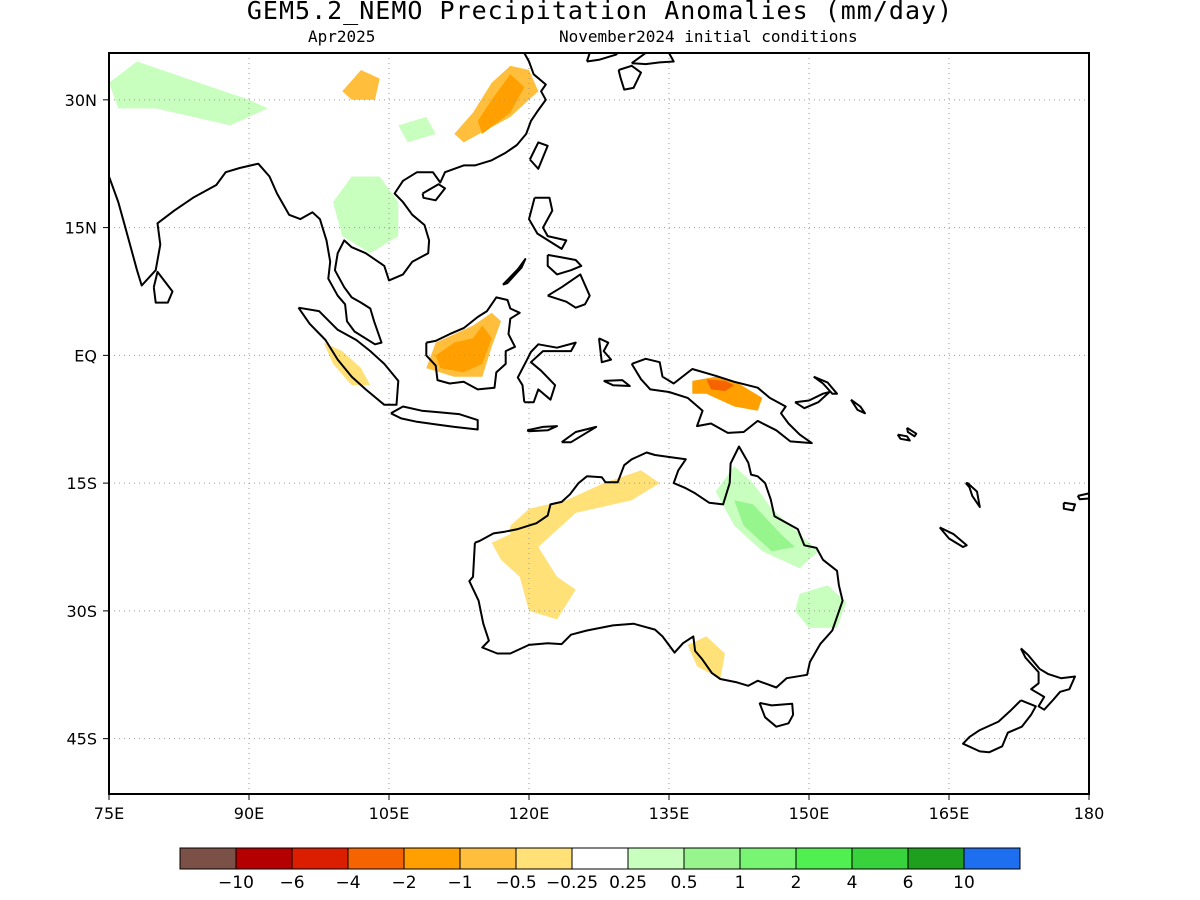 This screenshot has height=900, width=1200. What do you see at coordinates (87, 420) in the screenshot?
I see `latitude-labels: 30N 15N EQ 15S 30S 45S` at bounding box center [87, 420].